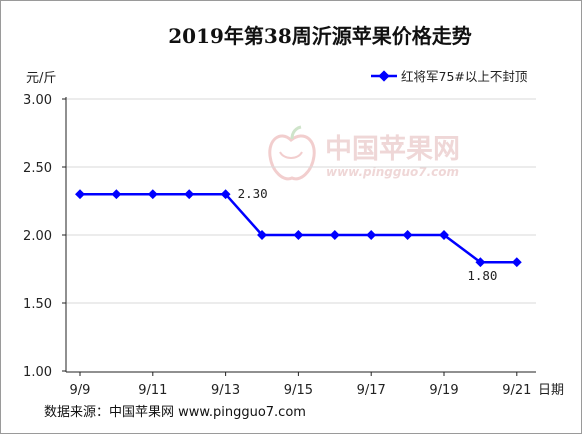  Describe the element at coordinates (443, 390) in the screenshot. I see `x-tick-label: 9/19` at that location.